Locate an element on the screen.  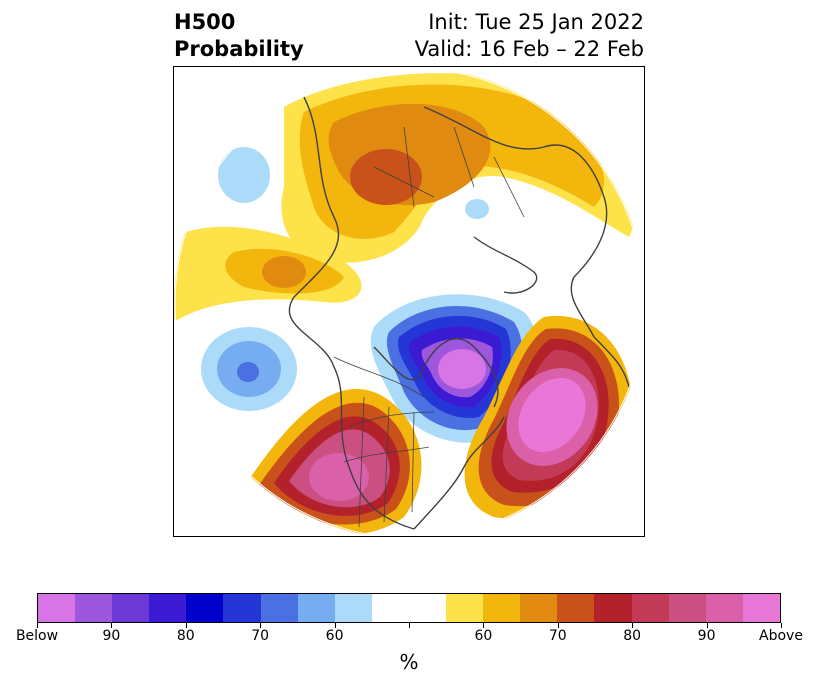
probability-colorbar is located at coordinates (409, 608).